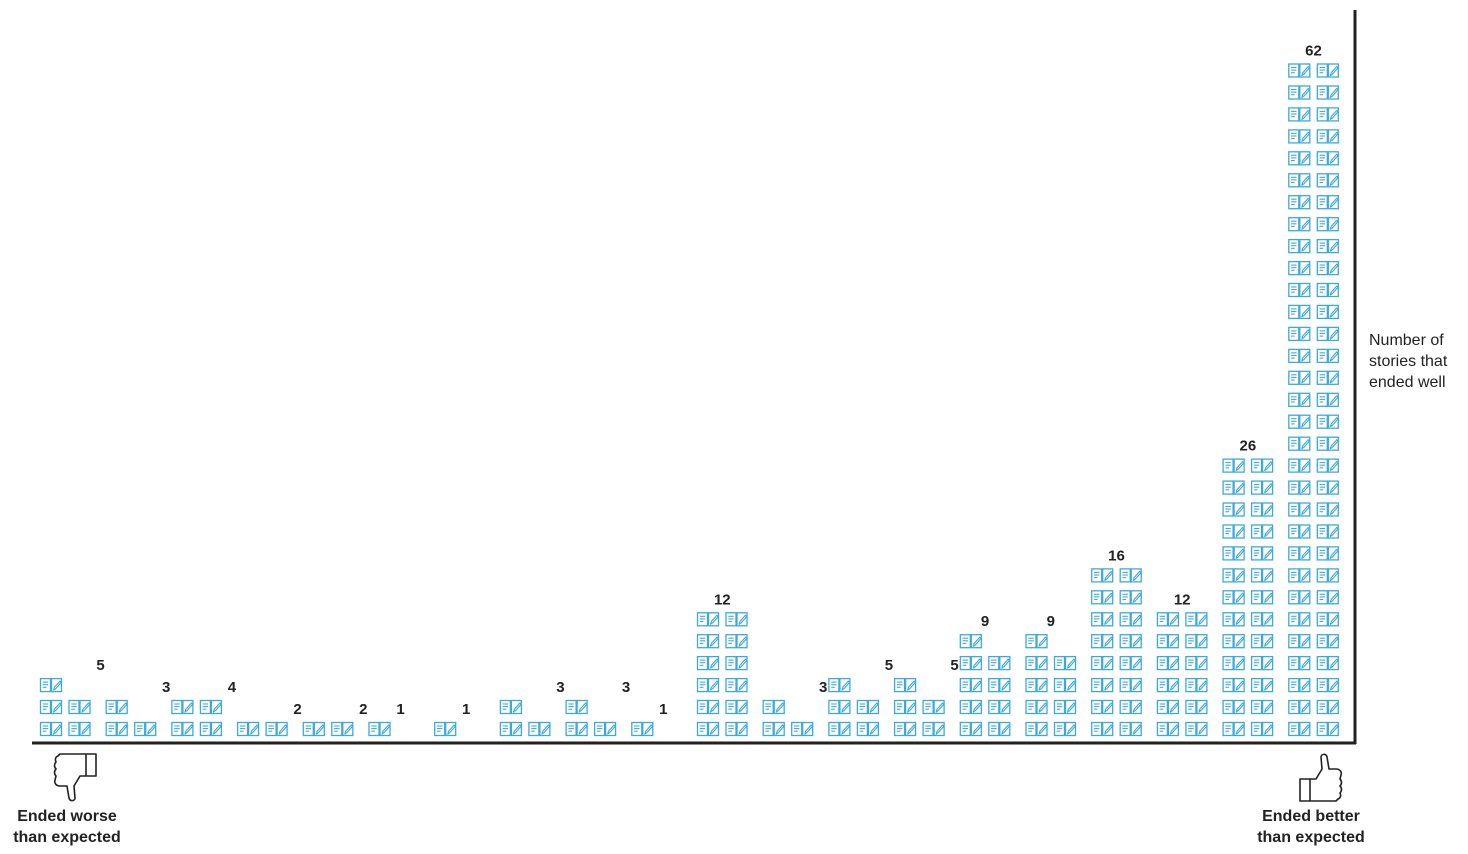 Image resolution: width=1468 pixels, height=854 pixels. I want to click on bar-value-label: 5, so click(954, 665).